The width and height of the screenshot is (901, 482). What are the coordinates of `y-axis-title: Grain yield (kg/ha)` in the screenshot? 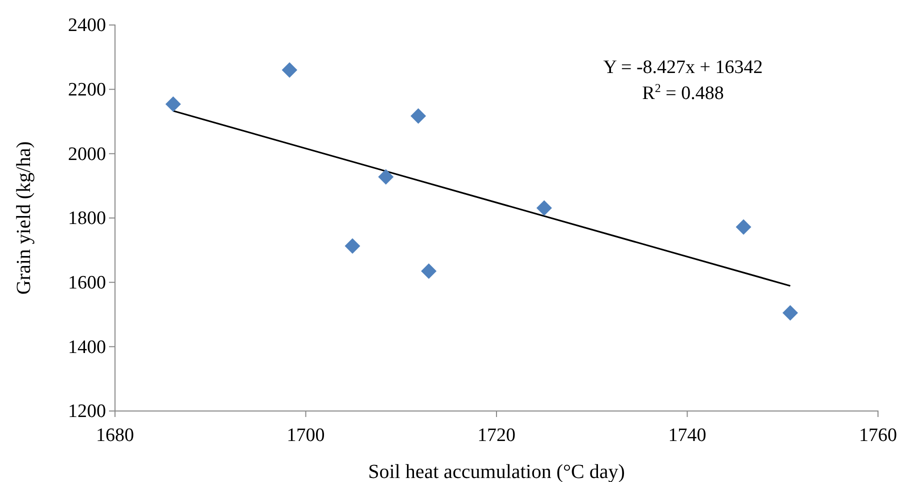 It's located at (24, 218).